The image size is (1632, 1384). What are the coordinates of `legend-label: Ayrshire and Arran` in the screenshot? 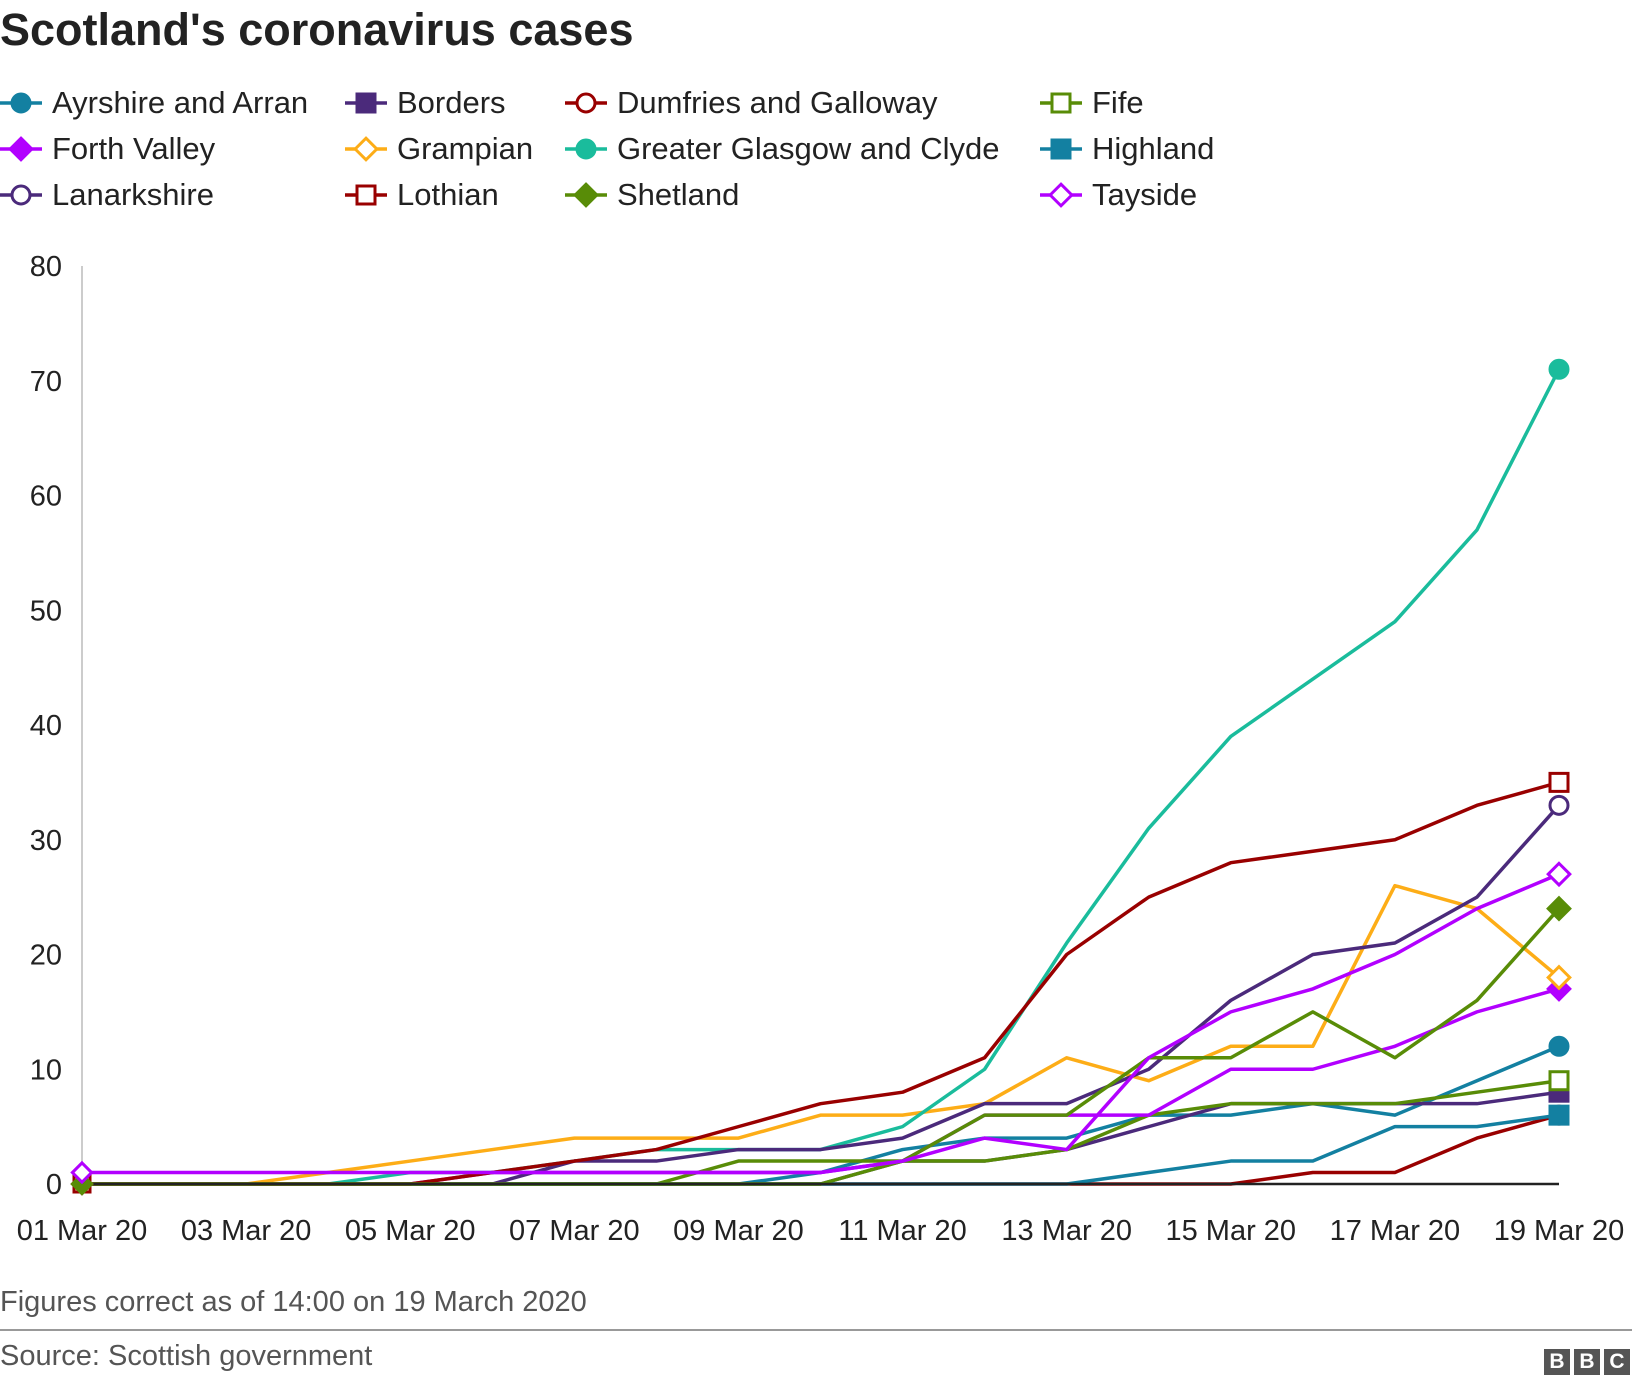 It's located at (180, 102).